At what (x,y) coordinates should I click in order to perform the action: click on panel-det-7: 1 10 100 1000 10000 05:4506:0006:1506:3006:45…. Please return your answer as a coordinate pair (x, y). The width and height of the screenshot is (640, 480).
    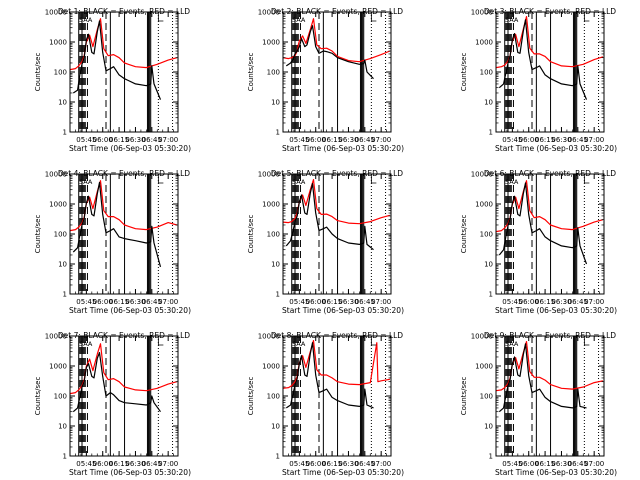
    Looking at the image, I should click on (112, 404).